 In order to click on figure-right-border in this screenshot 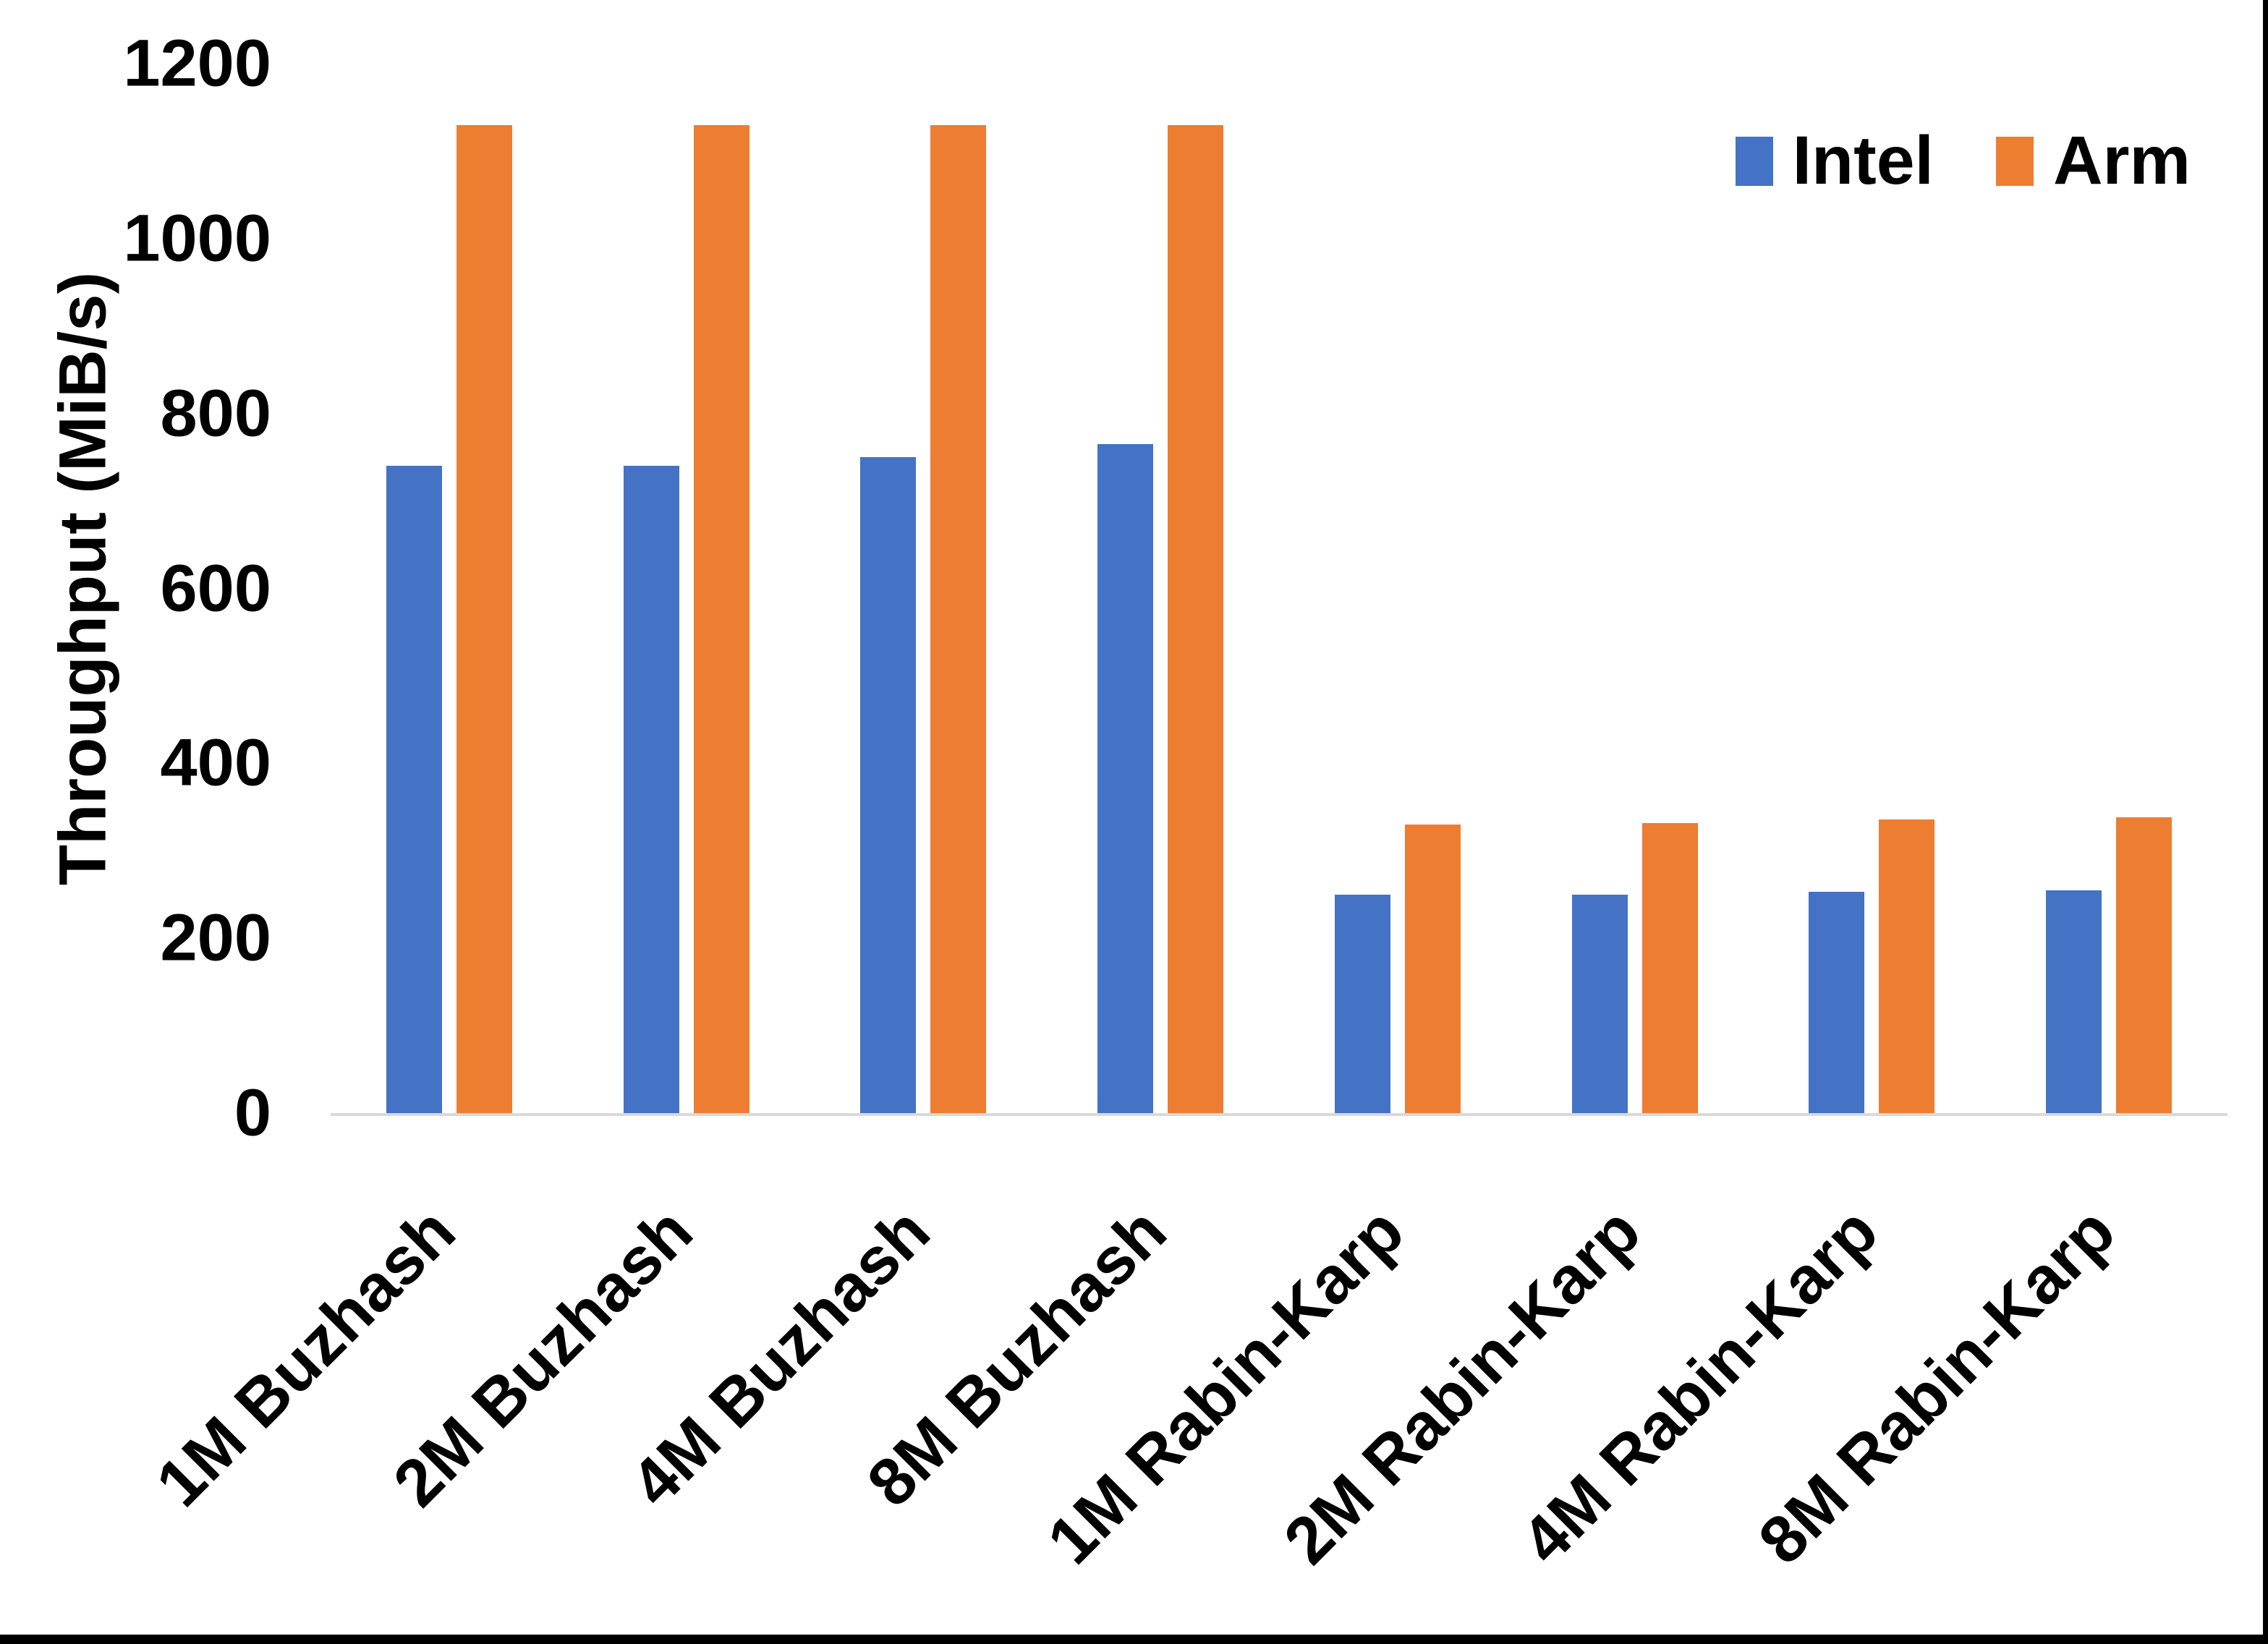, I will do `click(2265, 822)`.